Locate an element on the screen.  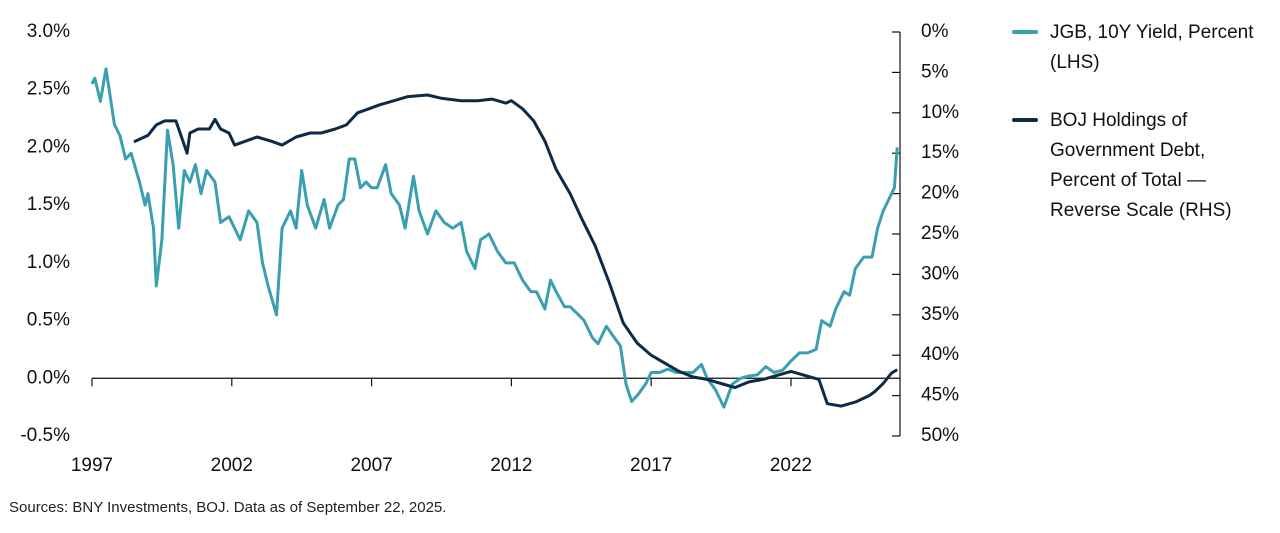
legend-label: JGB, 10Y Yield, Percent (LHS) is located at coordinates (1152, 47).